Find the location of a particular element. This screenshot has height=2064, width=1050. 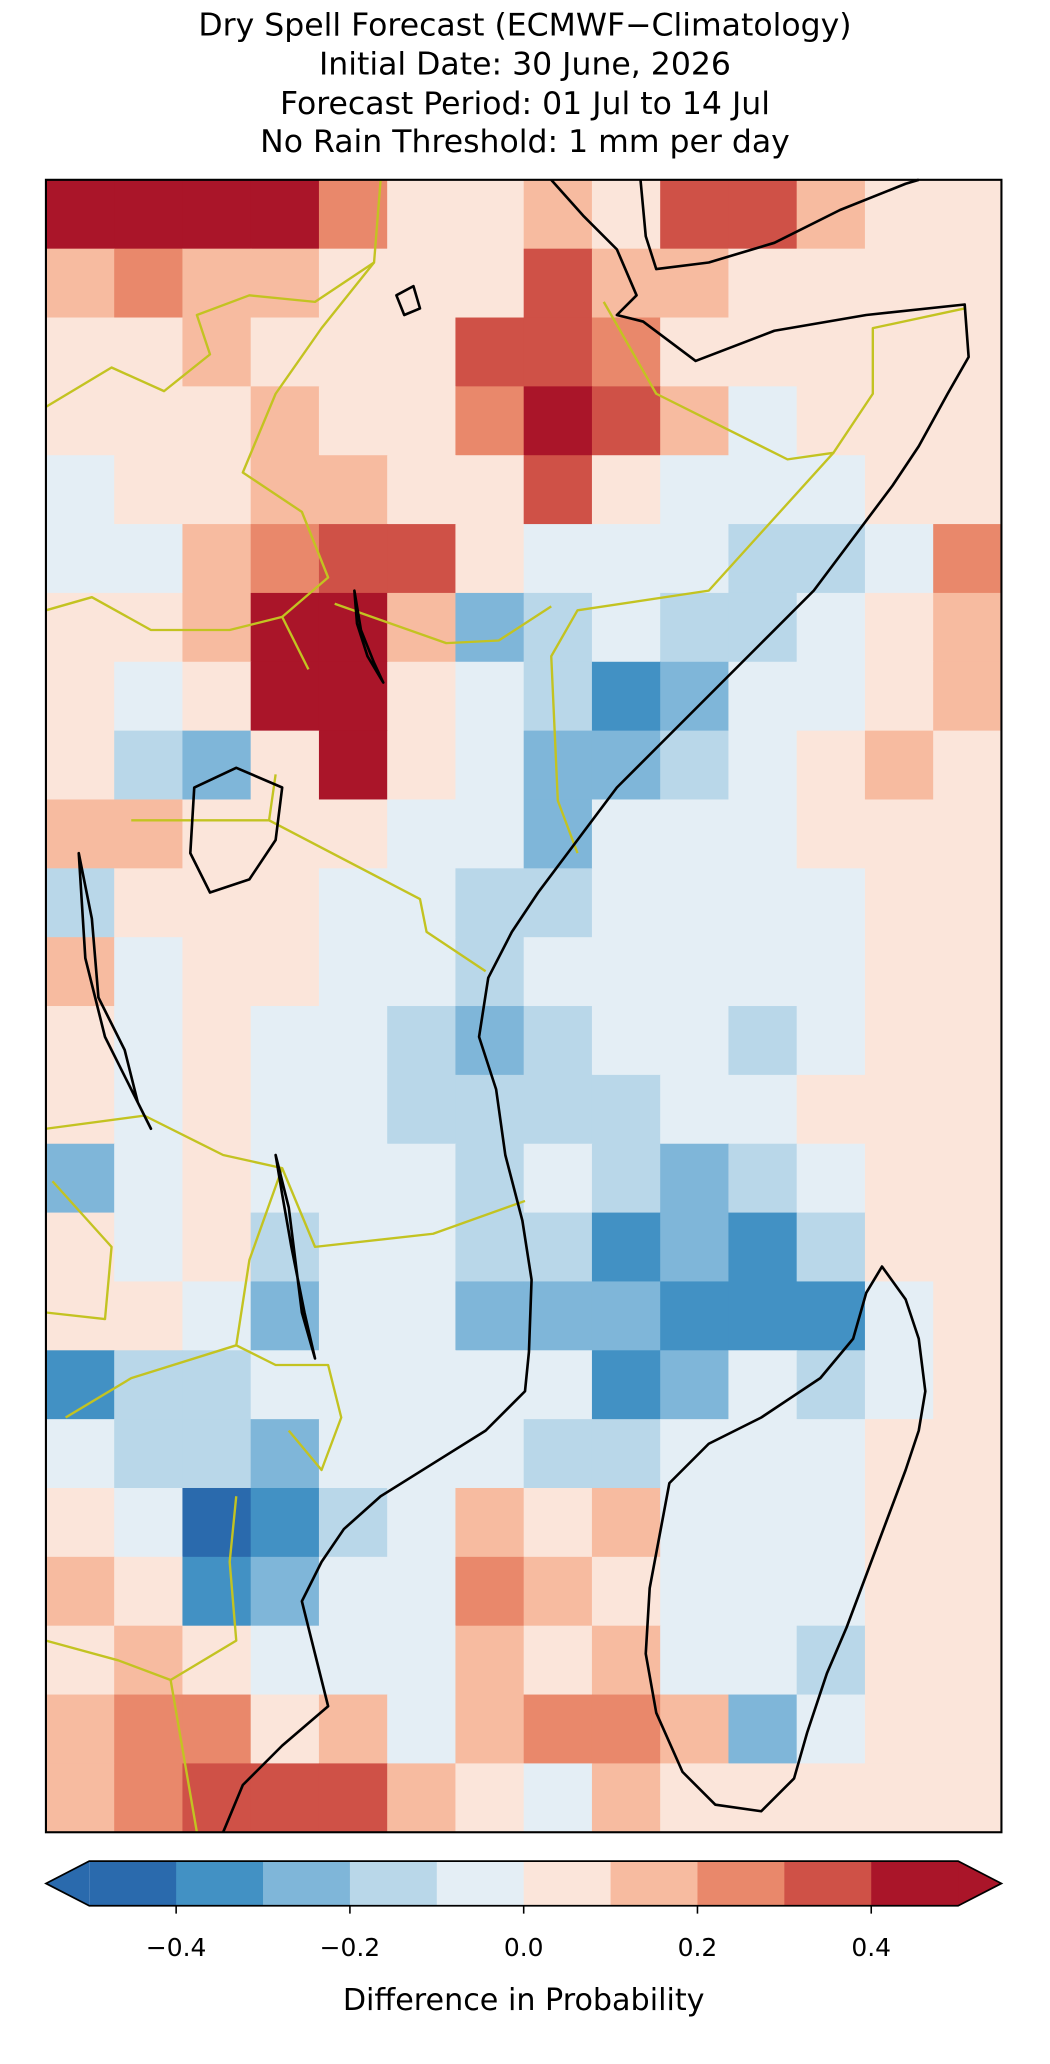

title-line: Initial Date: 30 June, 2026 is located at coordinates (525, 65).